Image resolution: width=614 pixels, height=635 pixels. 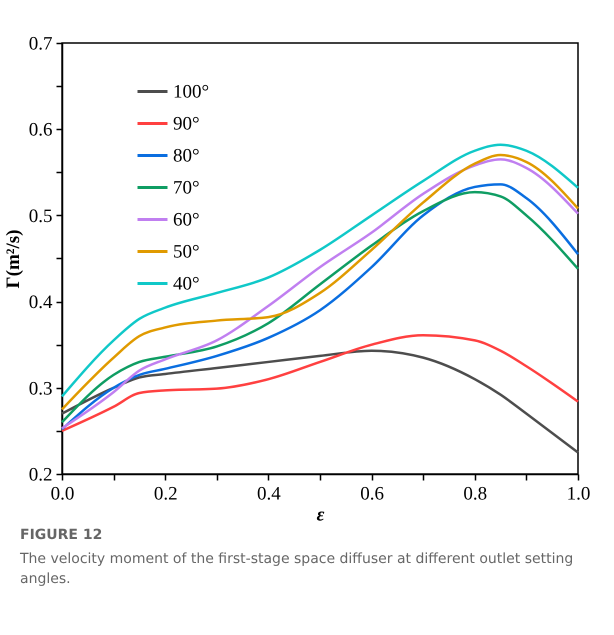 What do you see at coordinates (186, 124) in the screenshot?
I see `legend-label: 90°` at bounding box center [186, 124].